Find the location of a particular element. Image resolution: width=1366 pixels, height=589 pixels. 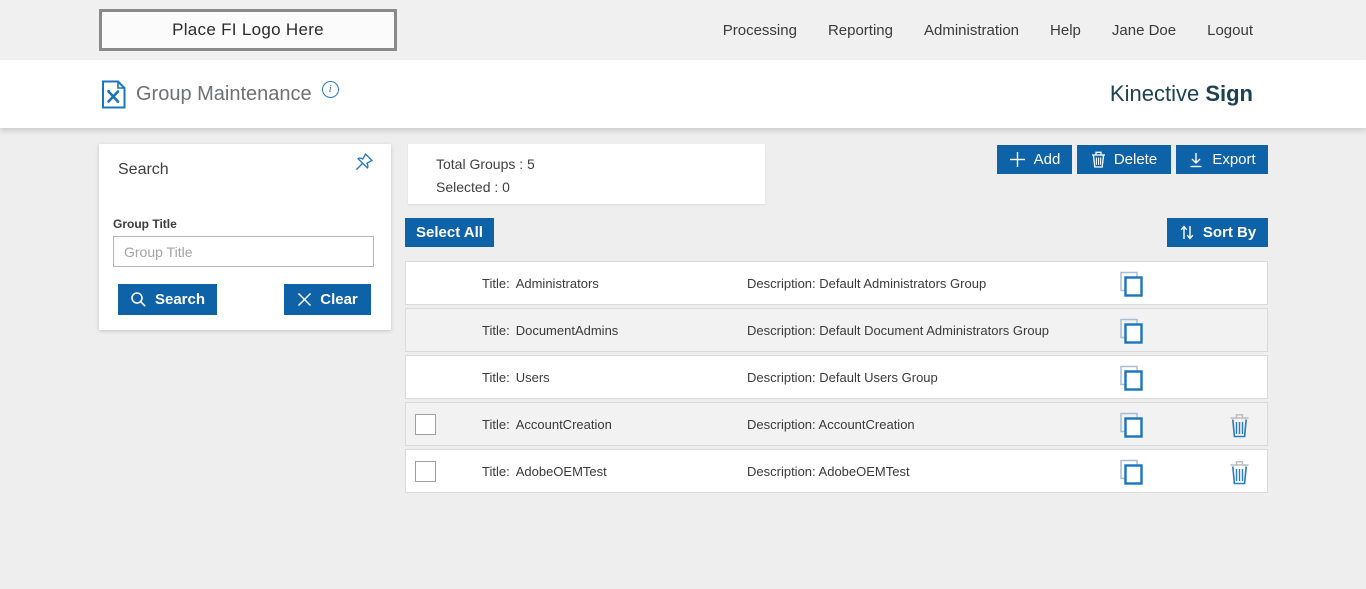

brand-bold: Sign is located at coordinates (1229, 93).